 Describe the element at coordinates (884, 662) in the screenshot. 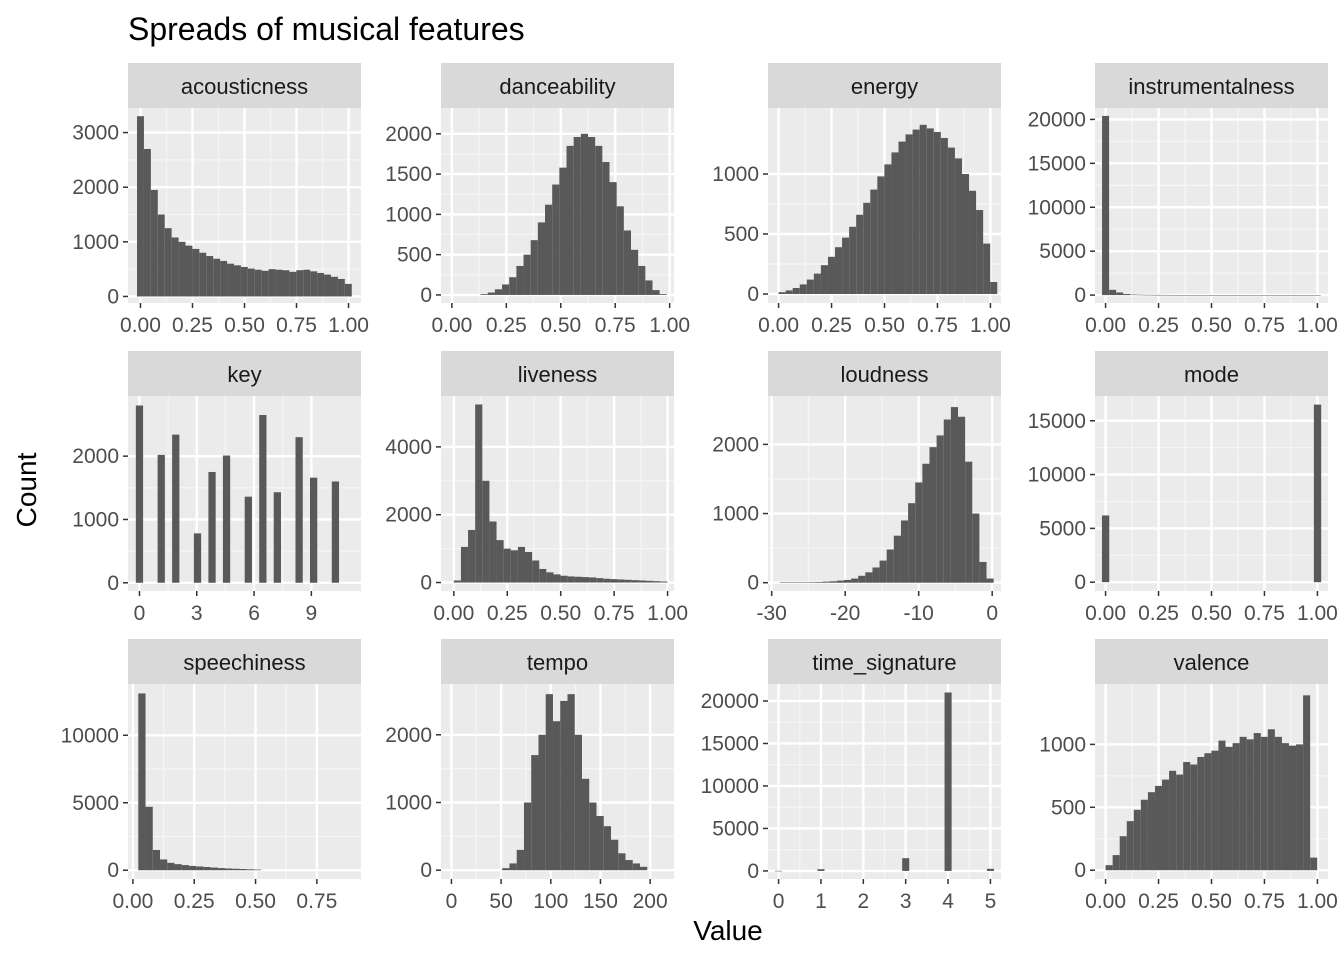

I see `facet-strip-label: time_signature` at that location.